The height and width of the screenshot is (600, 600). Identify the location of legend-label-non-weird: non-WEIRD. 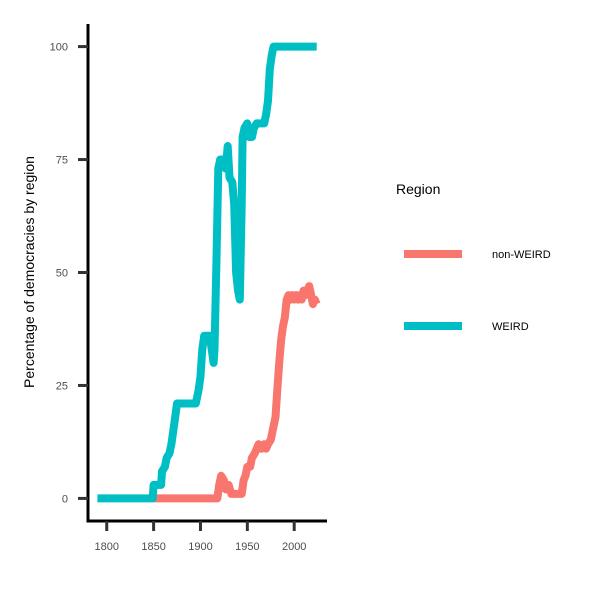
(521, 255).